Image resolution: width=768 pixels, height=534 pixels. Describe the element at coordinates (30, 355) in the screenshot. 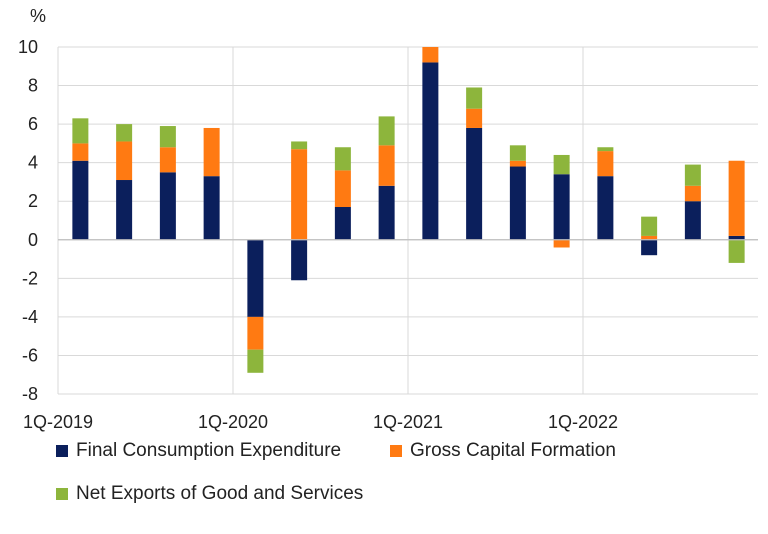

I see `y-tick-label: -6` at that location.